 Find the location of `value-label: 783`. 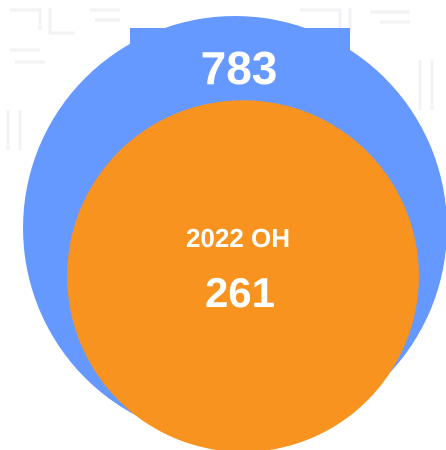

value-label: 783 is located at coordinates (239, 68).